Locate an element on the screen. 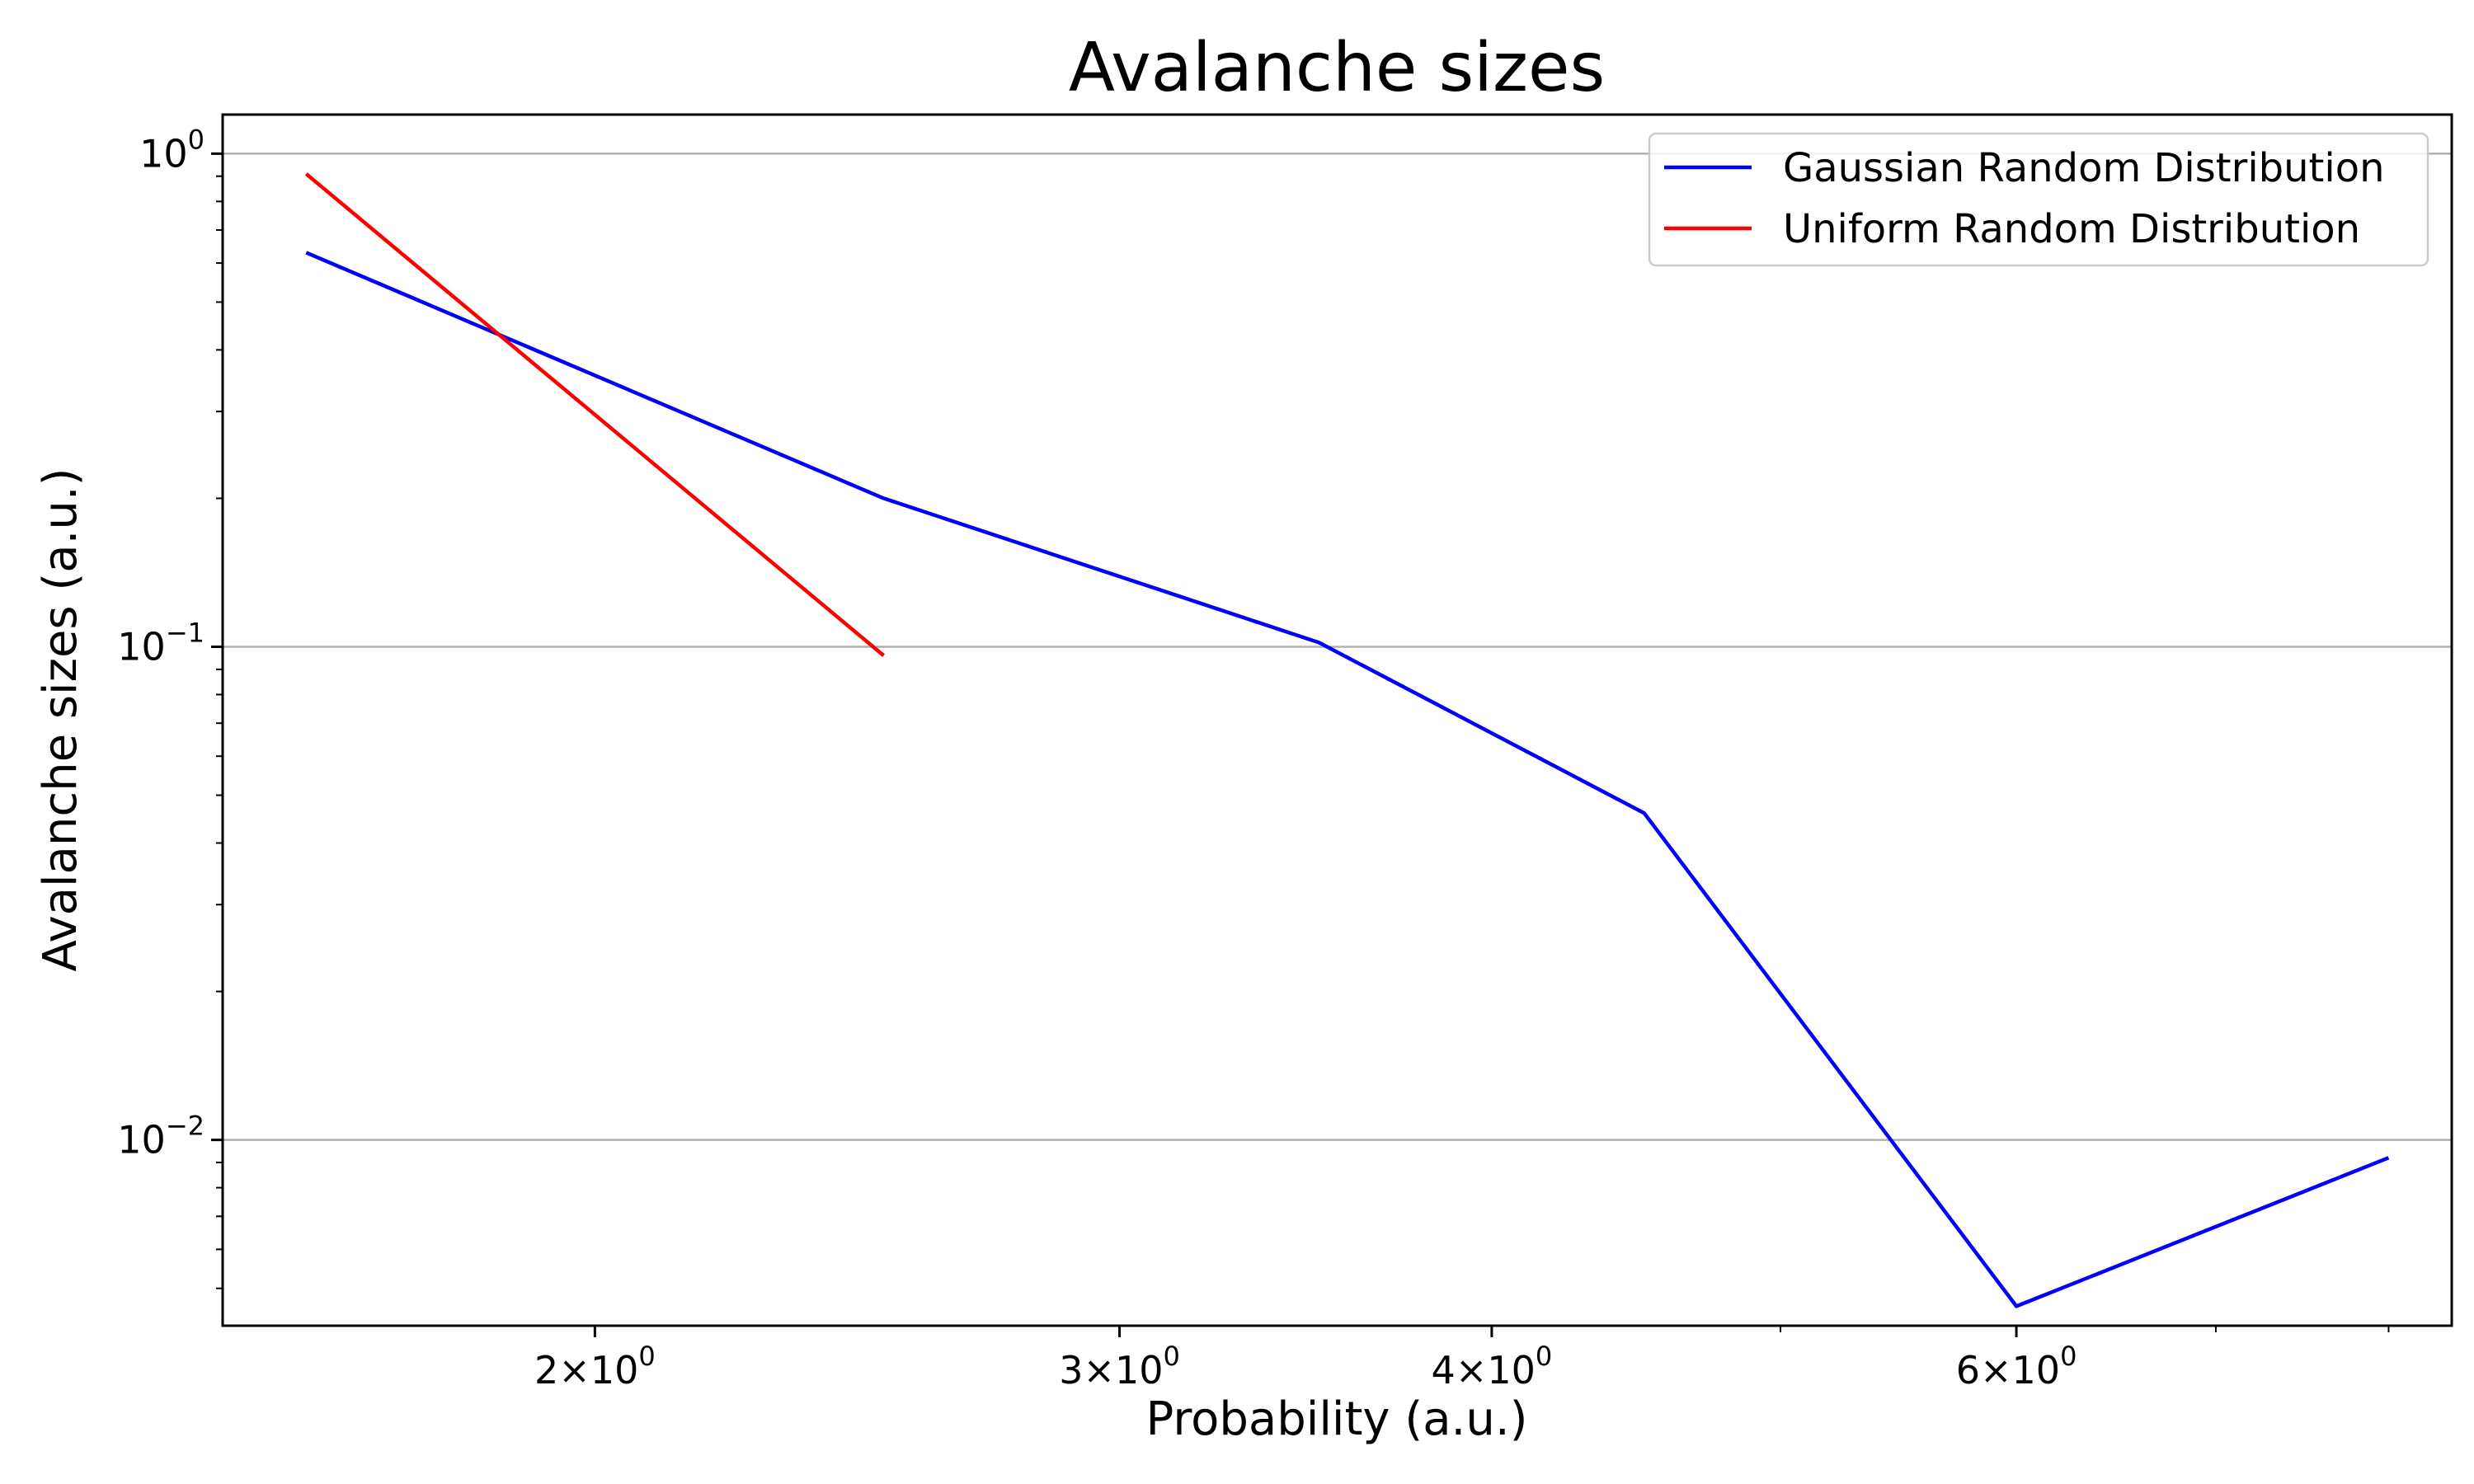 The image size is (2474, 1484). x-axis-label: Probability (a.u.) is located at coordinates (1337, 1419).